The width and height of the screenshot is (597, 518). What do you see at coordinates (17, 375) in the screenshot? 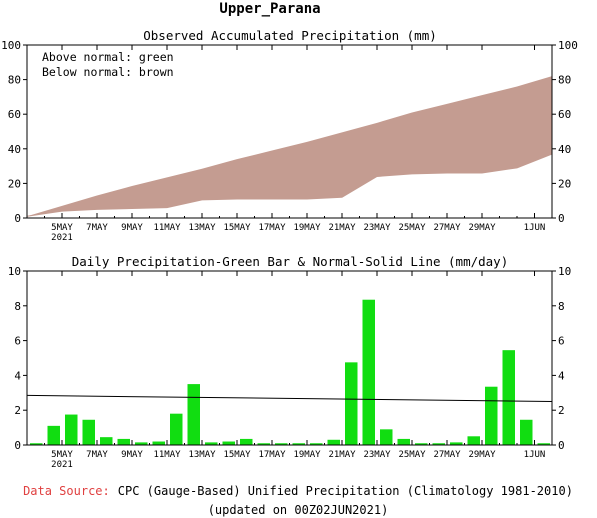
I see `y-tick-label-left: 4` at bounding box center [17, 375].